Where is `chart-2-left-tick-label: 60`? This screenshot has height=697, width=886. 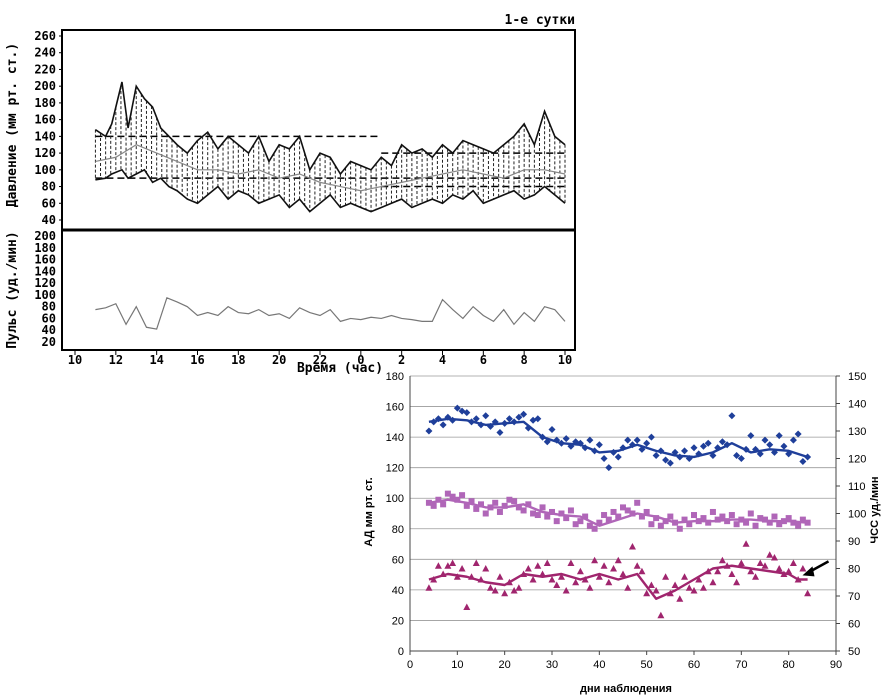
chart-2-left-tick-label: 60 is located at coordinates (398, 560).